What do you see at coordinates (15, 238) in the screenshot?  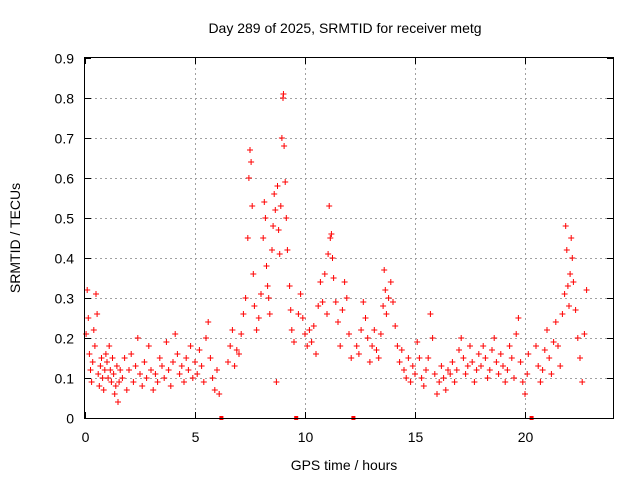 I see `y-axis-label: SRMTID / TECUs` at bounding box center [15, 238].